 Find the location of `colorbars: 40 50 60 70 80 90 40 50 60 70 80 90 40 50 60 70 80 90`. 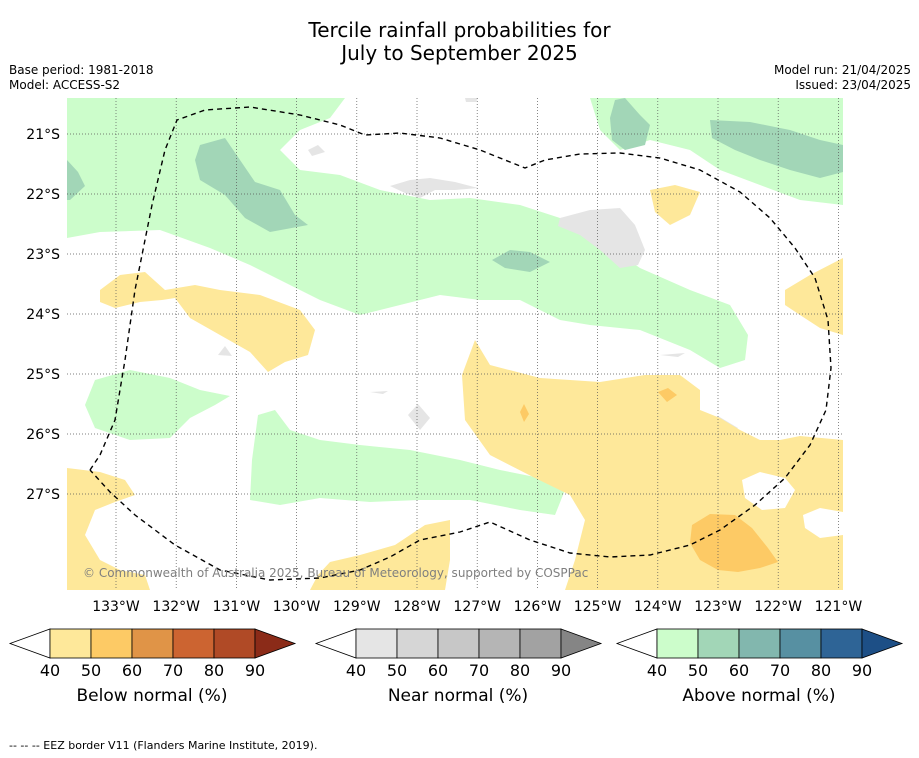

colorbars: 40 50 60 70 80 90 40 50 60 70 80 90 40 50 60 70 80 90 is located at coordinates (456, 654).